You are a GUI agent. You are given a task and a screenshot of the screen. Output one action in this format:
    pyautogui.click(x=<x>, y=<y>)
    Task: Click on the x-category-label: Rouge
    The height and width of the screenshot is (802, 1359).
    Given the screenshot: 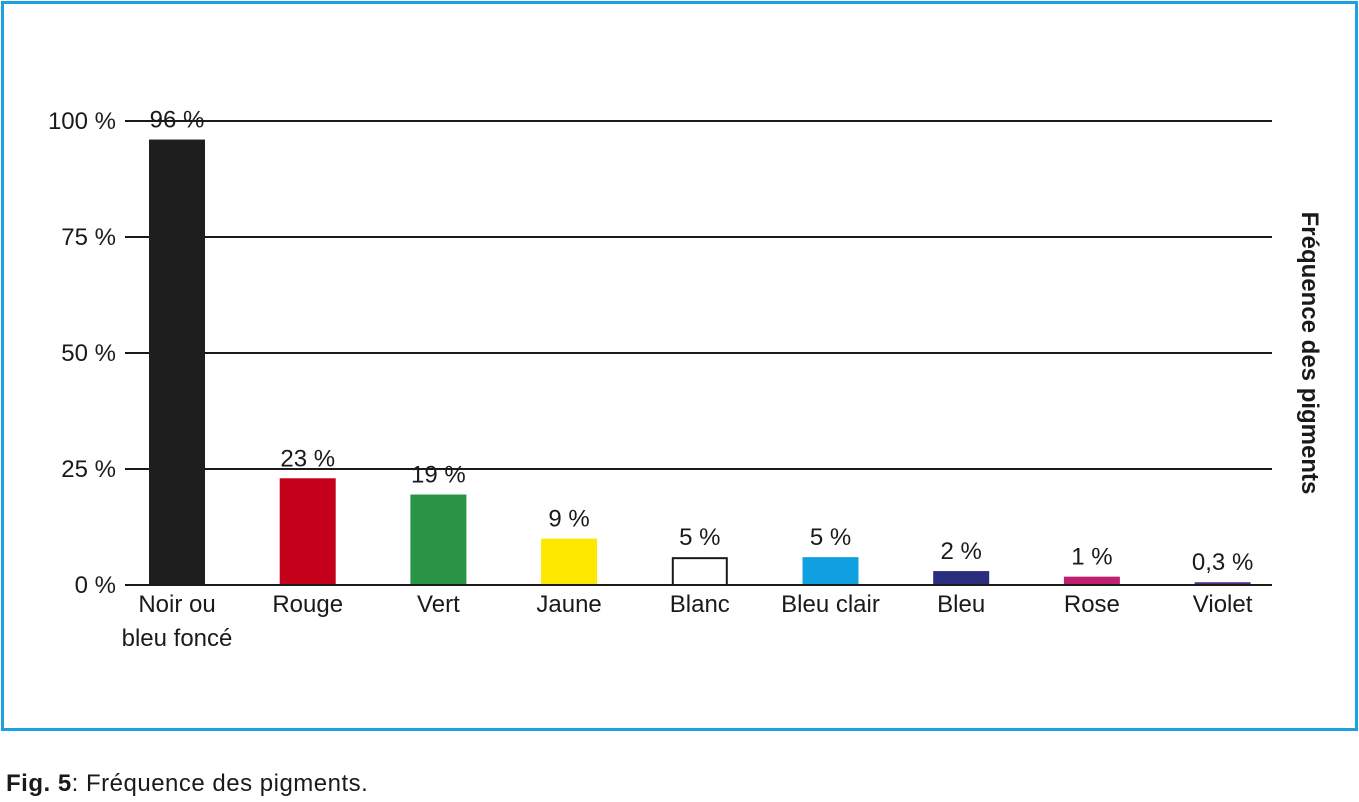 What is the action you would take?
    pyautogui.click(x=307, y=604)
    